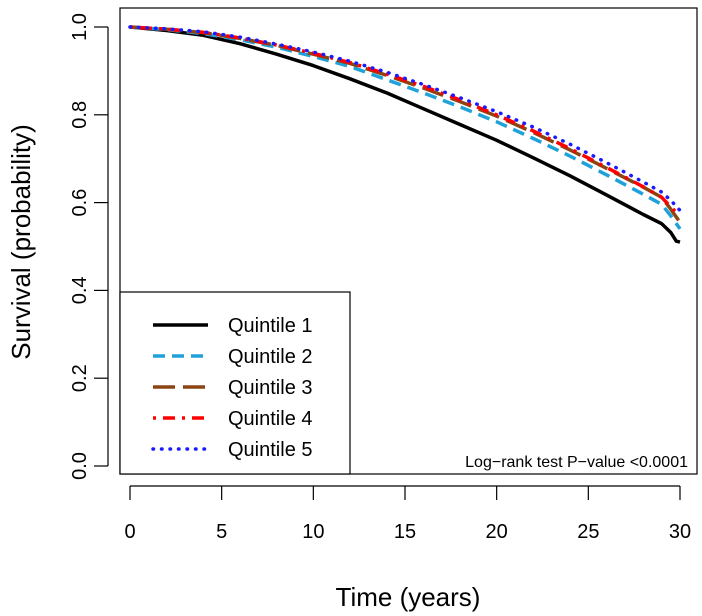 The image size is (702, 616). I want to click on y-tick-label: 0.2, so click(80, 378).